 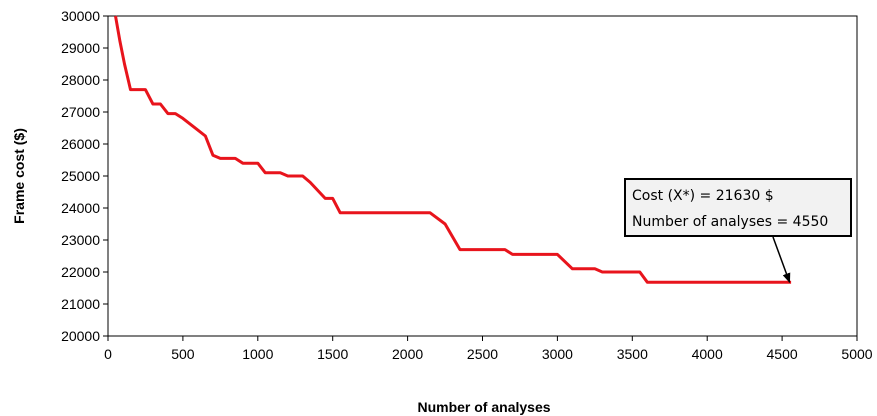 What do you see at coordinates (332, 354) in the screenshot?
I see `x-tick-label: 1500` at bounding box center [332, 354].